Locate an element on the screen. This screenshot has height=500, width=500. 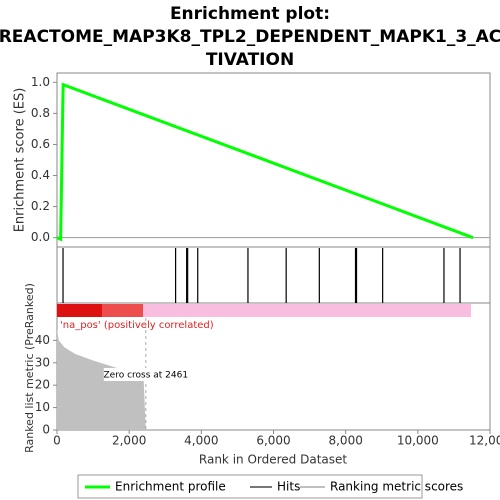
x-tick-label: 12,000 is located at coordinates (484, 441).